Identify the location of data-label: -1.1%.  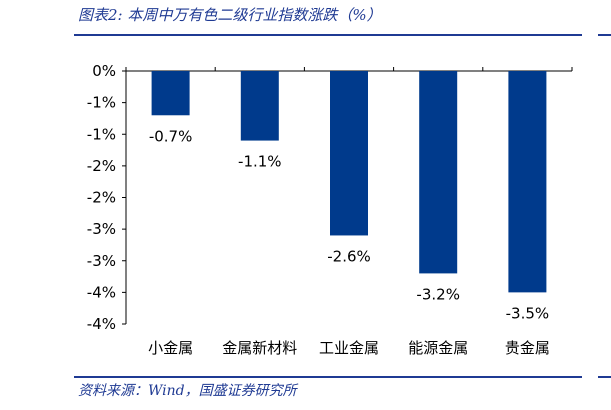
(260, 162).